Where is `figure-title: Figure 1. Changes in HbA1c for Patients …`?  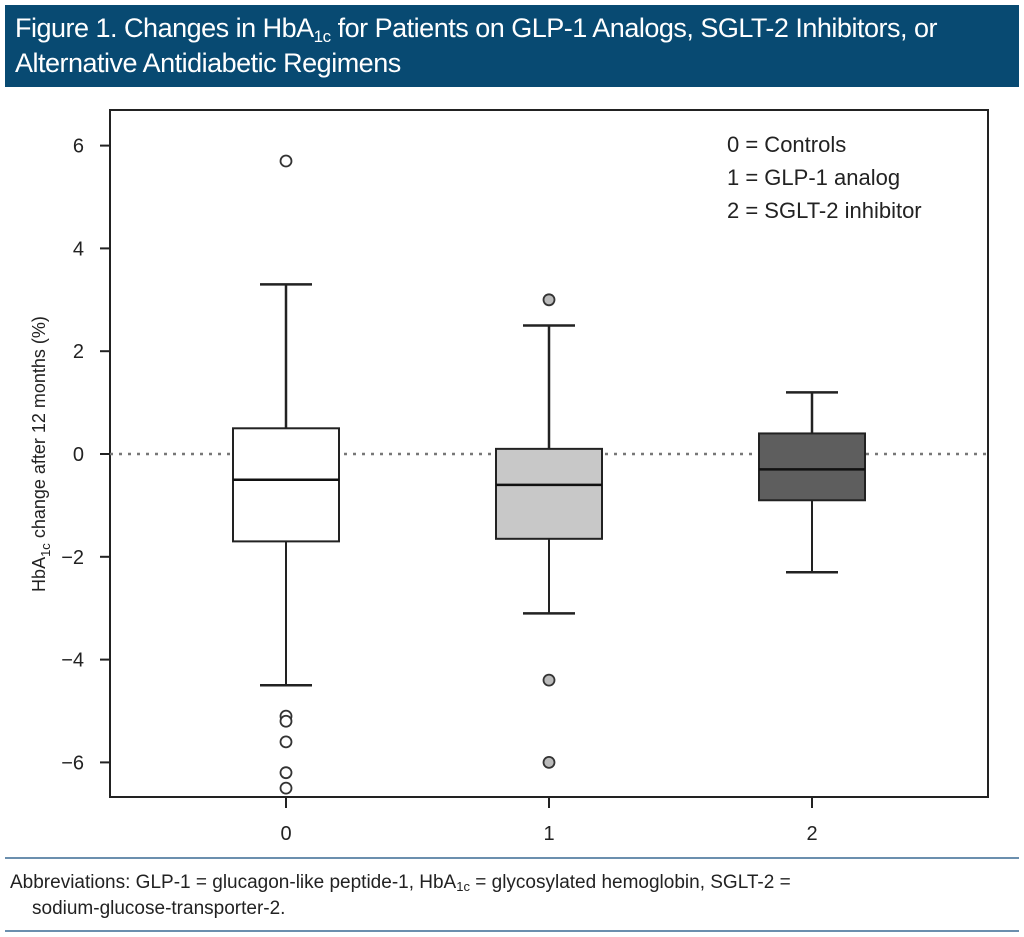 figure-title: Figure 1. Changes in HbA1c for Patients … is located at coordinates (512, 46).